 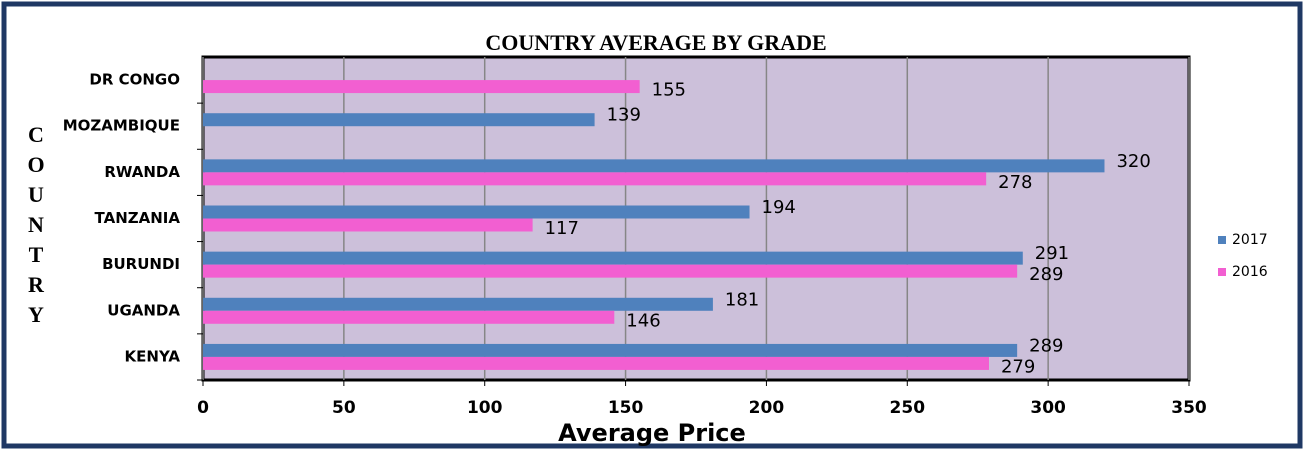 I want to click on y-tick-label: KENYA, so click(x=153, y=356).